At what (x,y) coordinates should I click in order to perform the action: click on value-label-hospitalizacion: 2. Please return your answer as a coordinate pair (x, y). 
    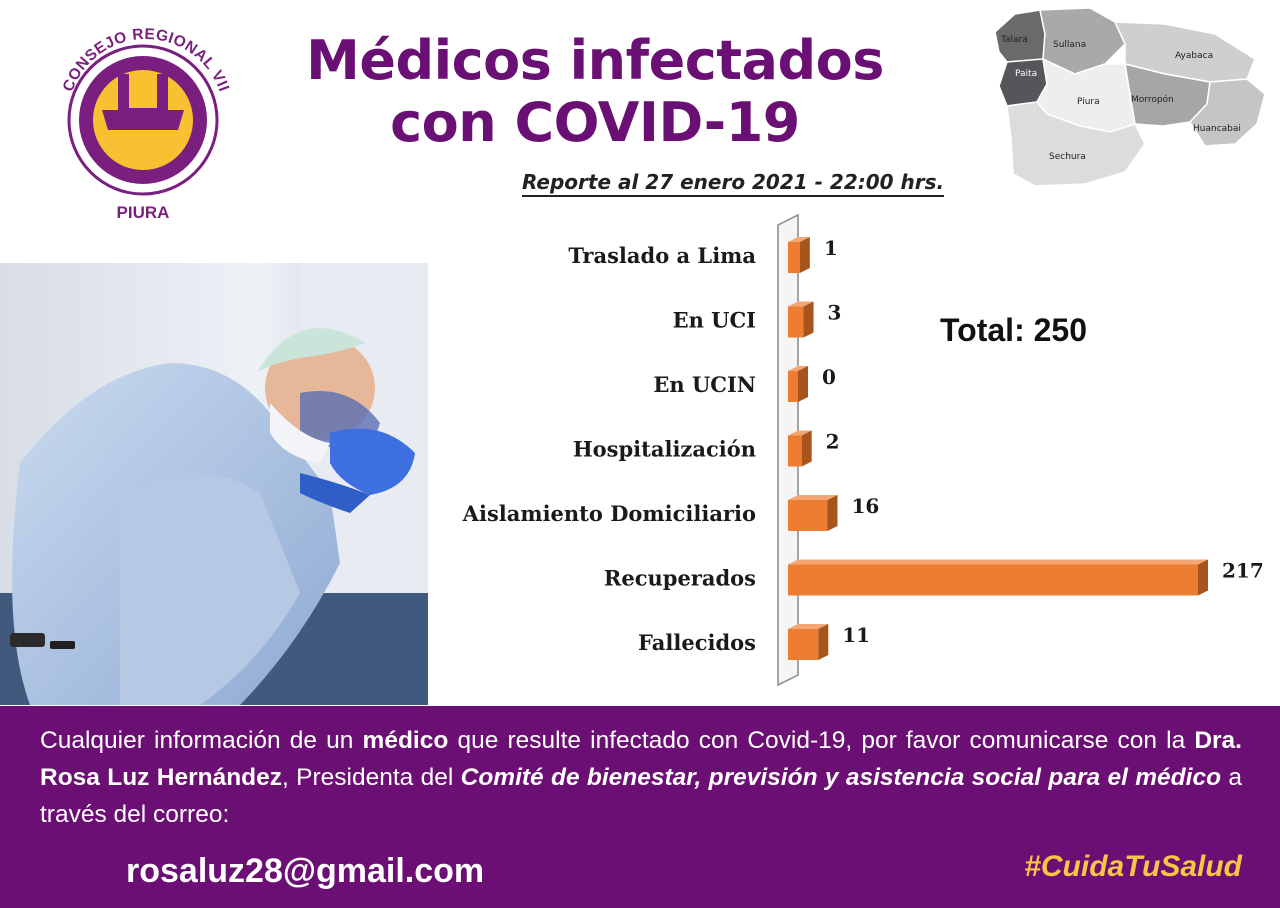
    Looking at the image, I should click on (833, 442).